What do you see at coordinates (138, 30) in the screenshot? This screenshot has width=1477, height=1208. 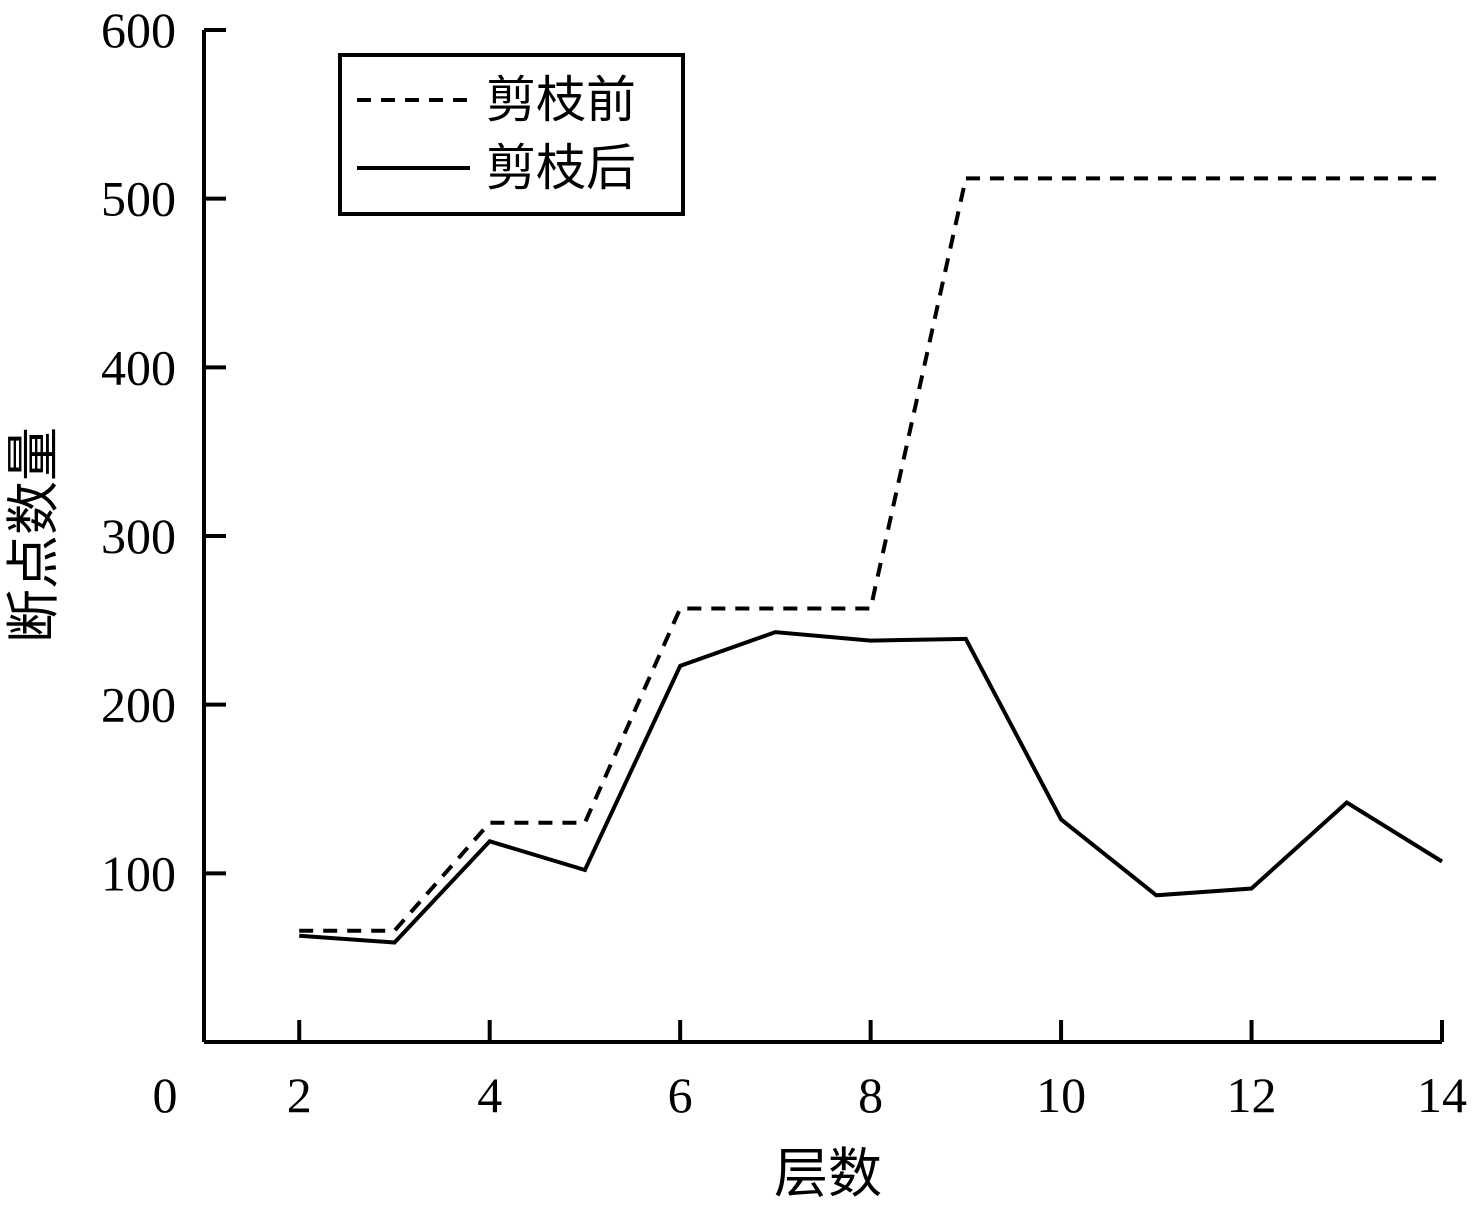 I see `y-tick-label: 600` at bounding box center [138, 30].